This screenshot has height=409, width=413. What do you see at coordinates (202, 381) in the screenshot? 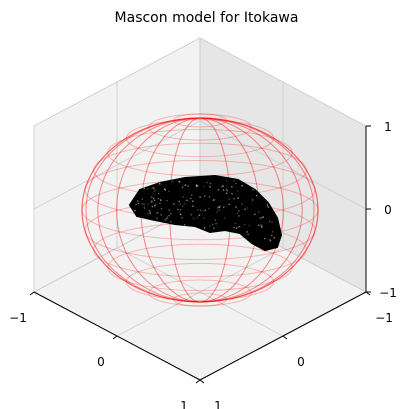
I see `y-tick` at bounding box center [202, 381].